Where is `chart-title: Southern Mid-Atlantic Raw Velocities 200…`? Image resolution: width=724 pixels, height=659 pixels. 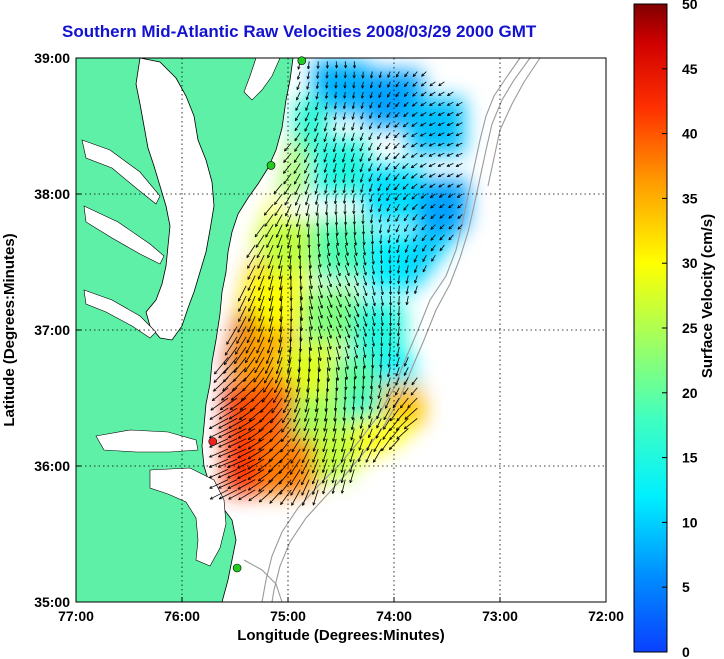
chart-title: Southern Mid-Atlantic Raw Velocities 200… is located at coordinates (299, 31).